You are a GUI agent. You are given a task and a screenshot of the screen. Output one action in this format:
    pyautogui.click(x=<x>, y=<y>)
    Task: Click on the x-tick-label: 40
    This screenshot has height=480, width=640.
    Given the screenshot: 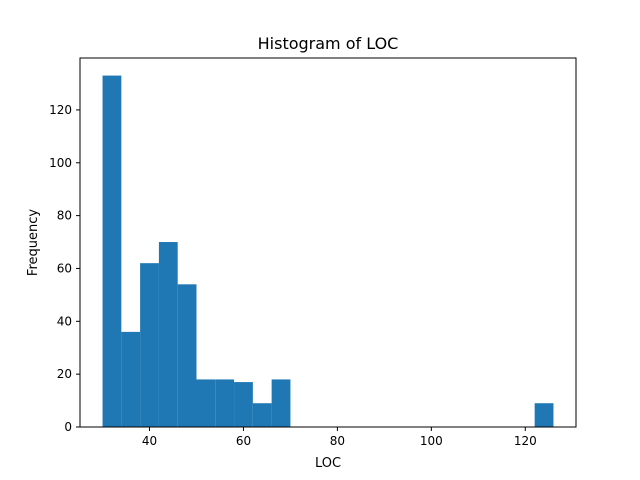 What is the action you would take?
    pyautogui.click(x=149, y=441)
    